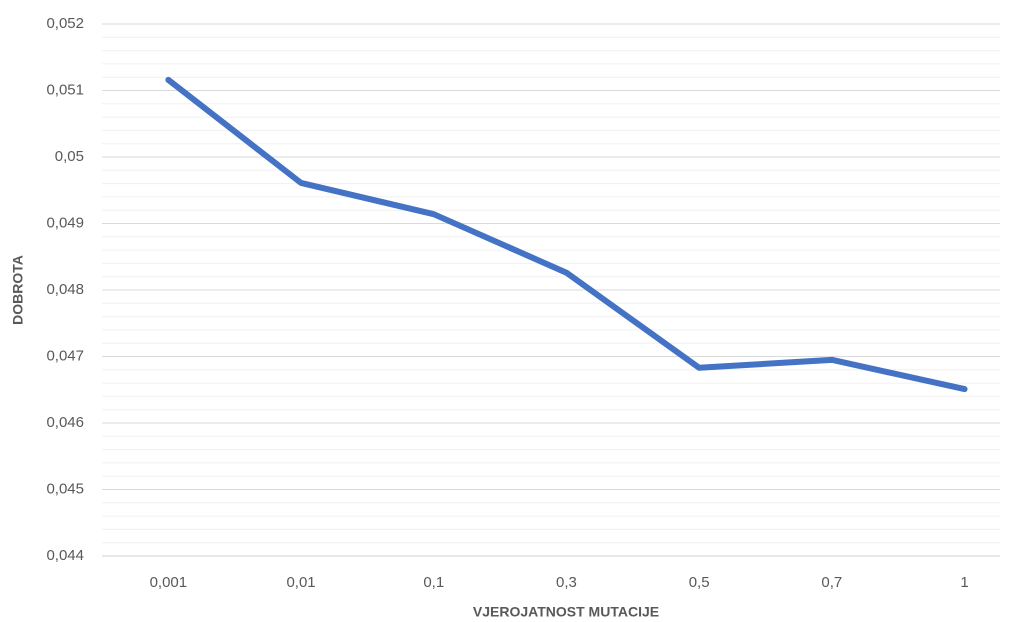  Describe the element at coordinates (964, 582) in the screenshot. I see `x-tick-label: 1` at that location.